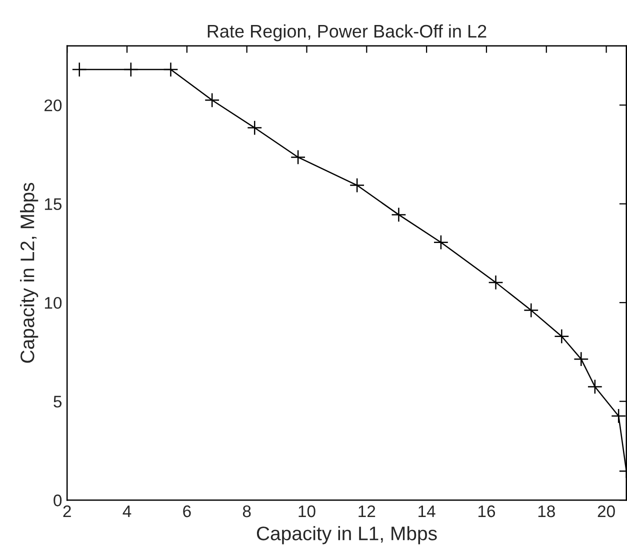  I want to click on x-tick-label: 12, so click(367, 511).